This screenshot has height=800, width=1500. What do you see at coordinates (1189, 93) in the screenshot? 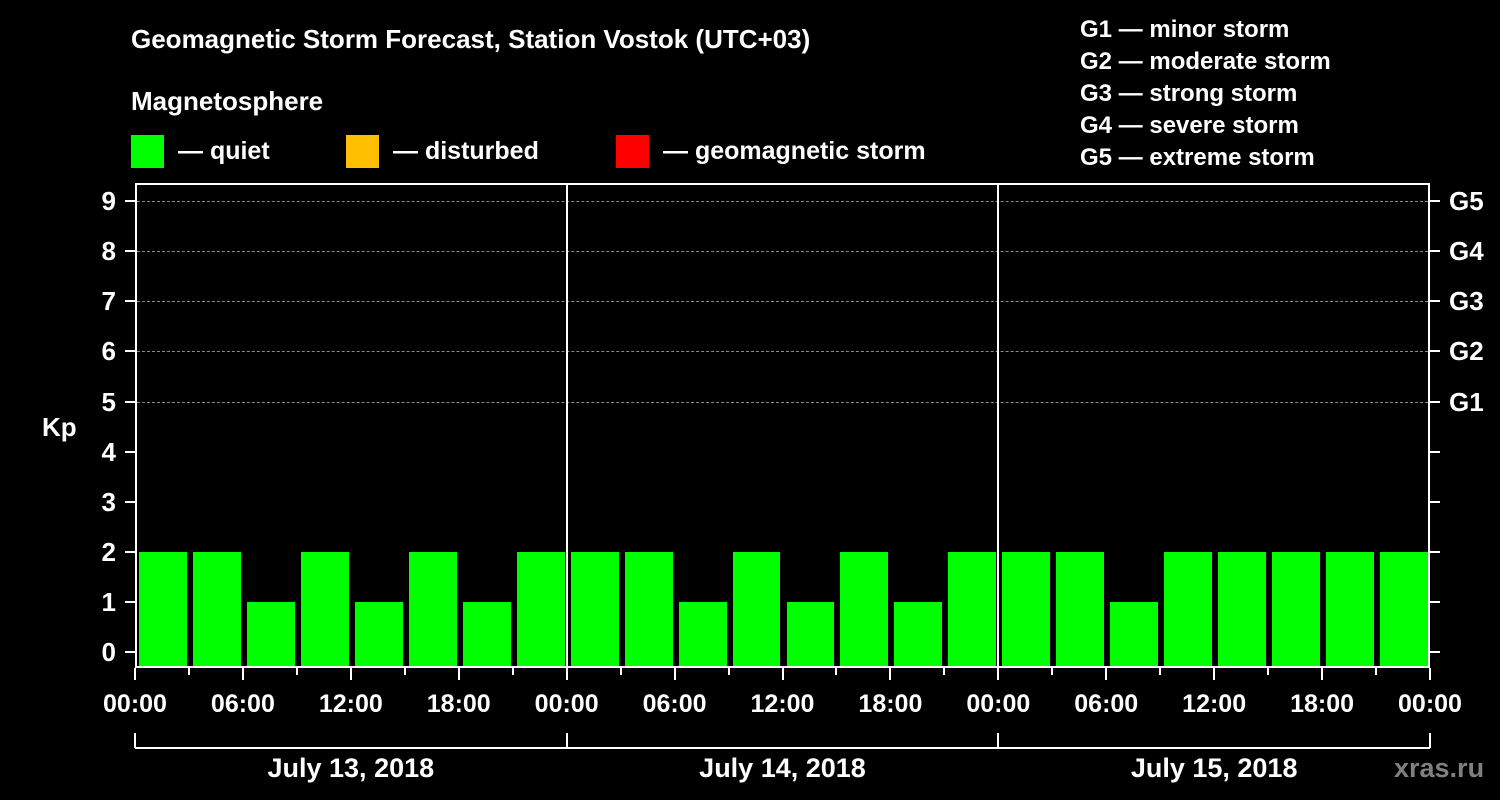
I see `g3-legend: G3 — strong storm` at bounding box center [1189, 93].